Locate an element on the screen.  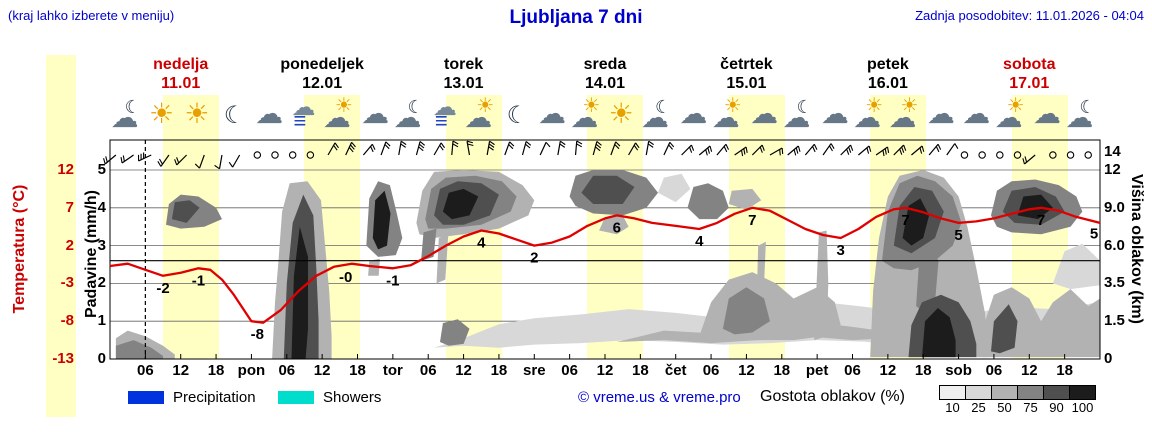
temp-tick: -13 is located at coordinates (63, 358).